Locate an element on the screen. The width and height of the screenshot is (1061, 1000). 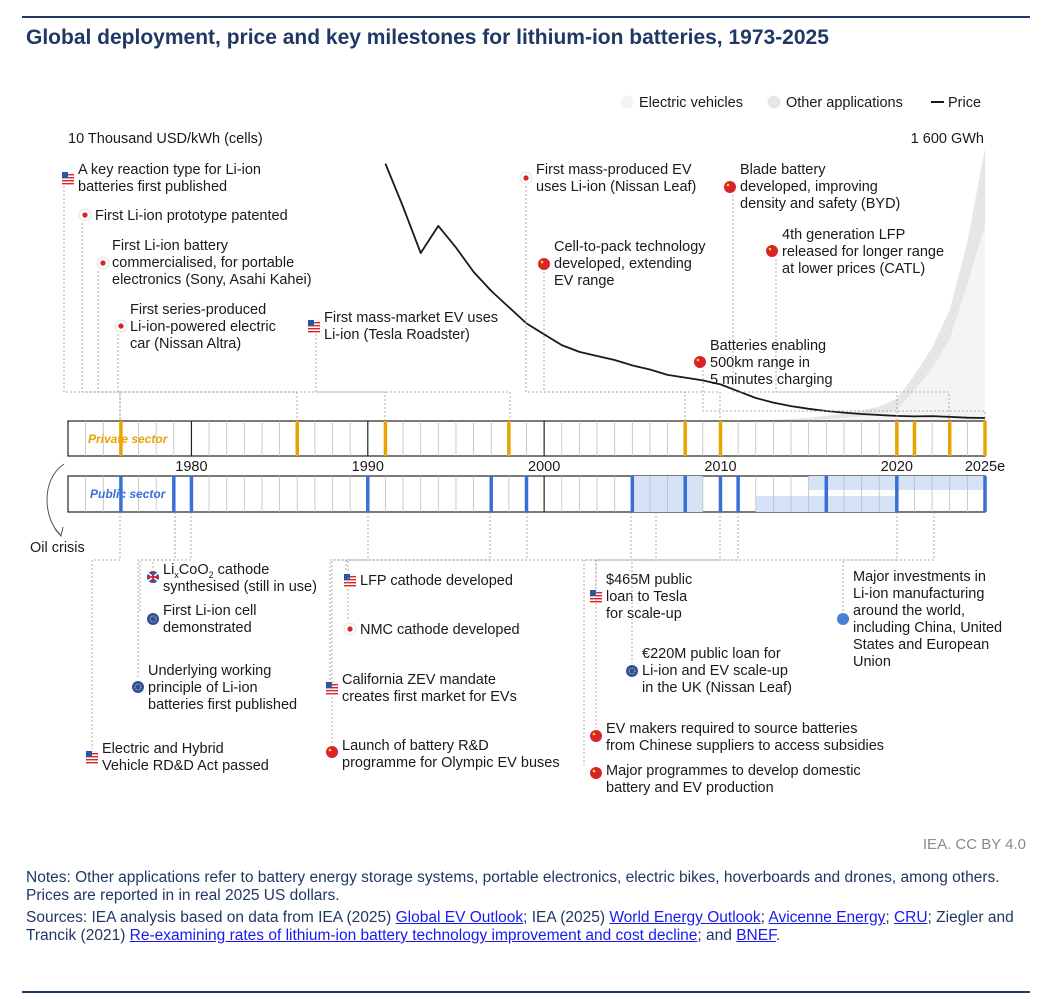
public-event-text: in the UK (Nissan Leaf) is located at coordinates (717, 688).